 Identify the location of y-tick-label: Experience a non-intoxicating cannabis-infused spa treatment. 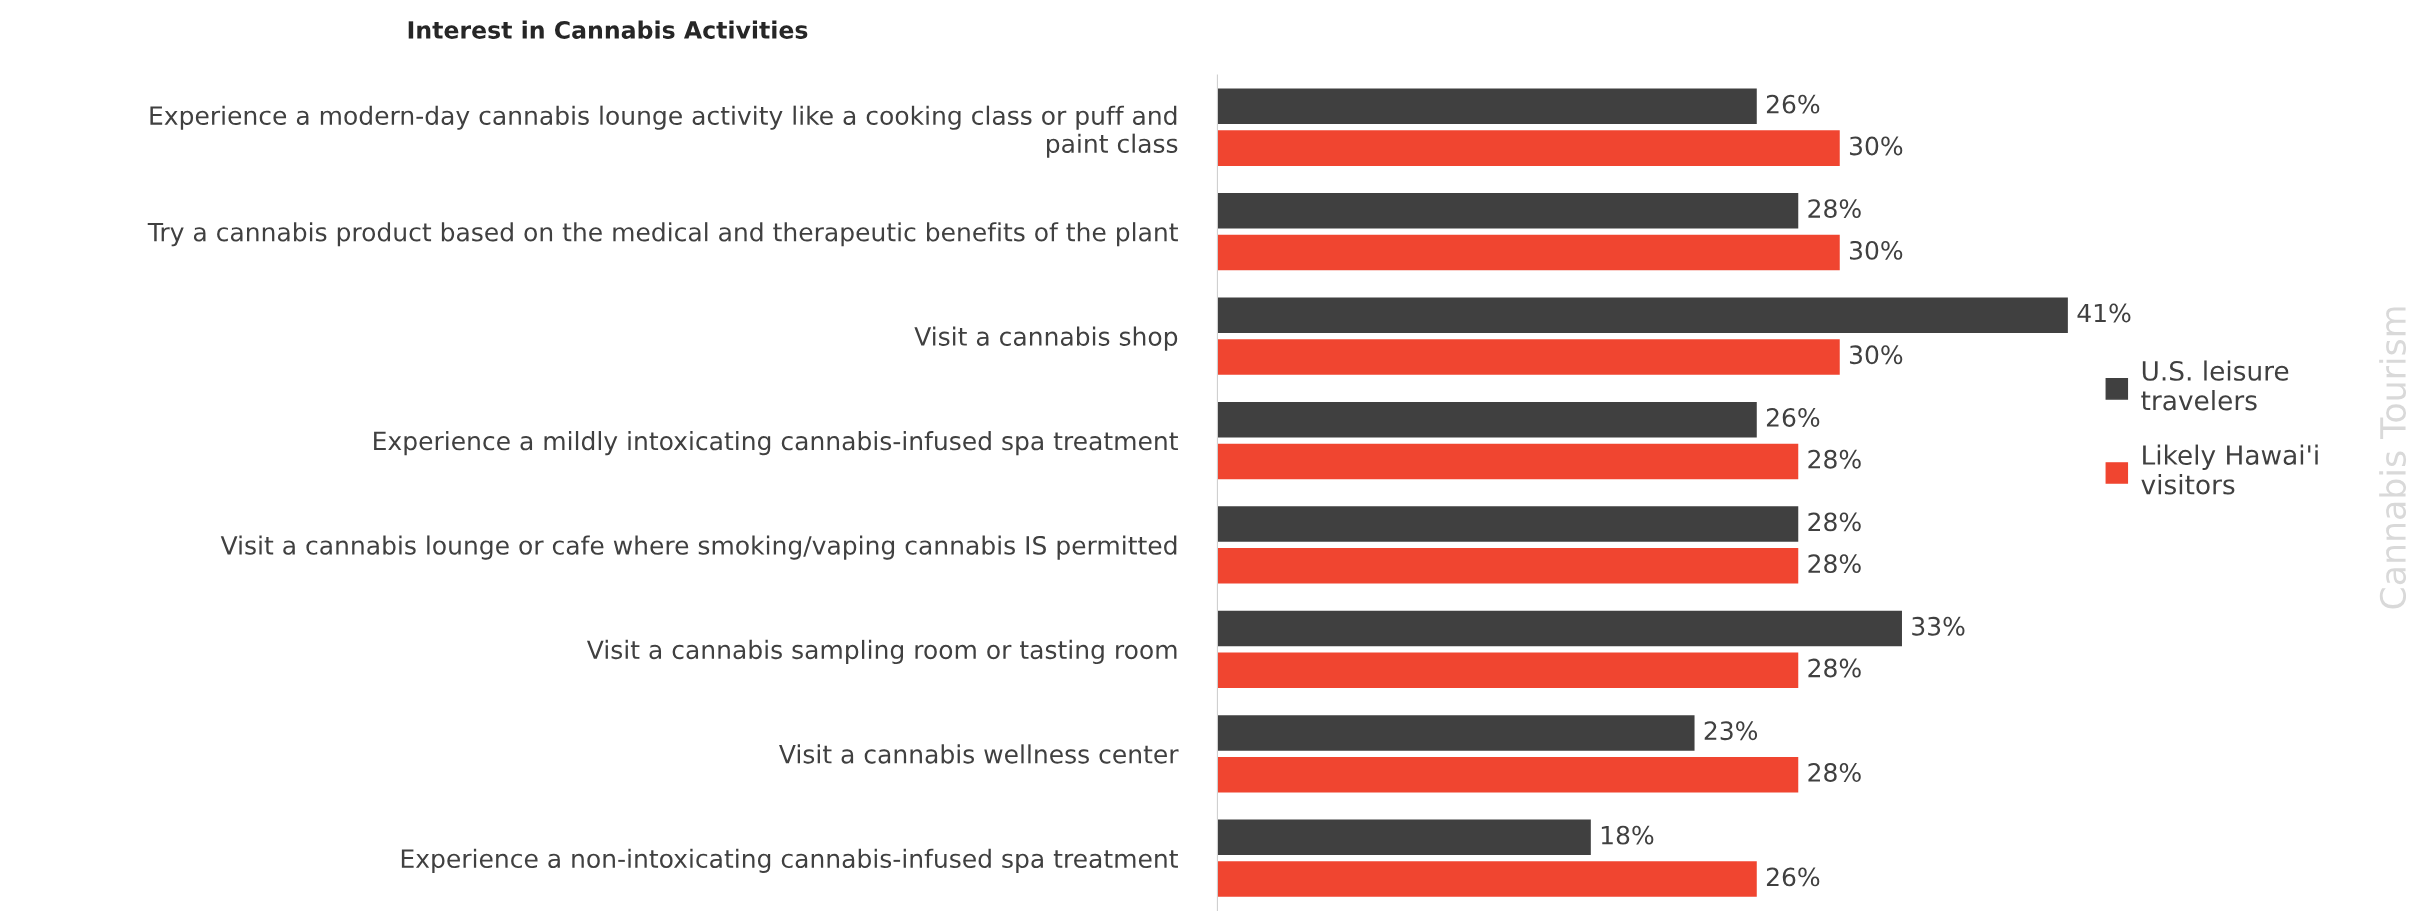
(789, 860).